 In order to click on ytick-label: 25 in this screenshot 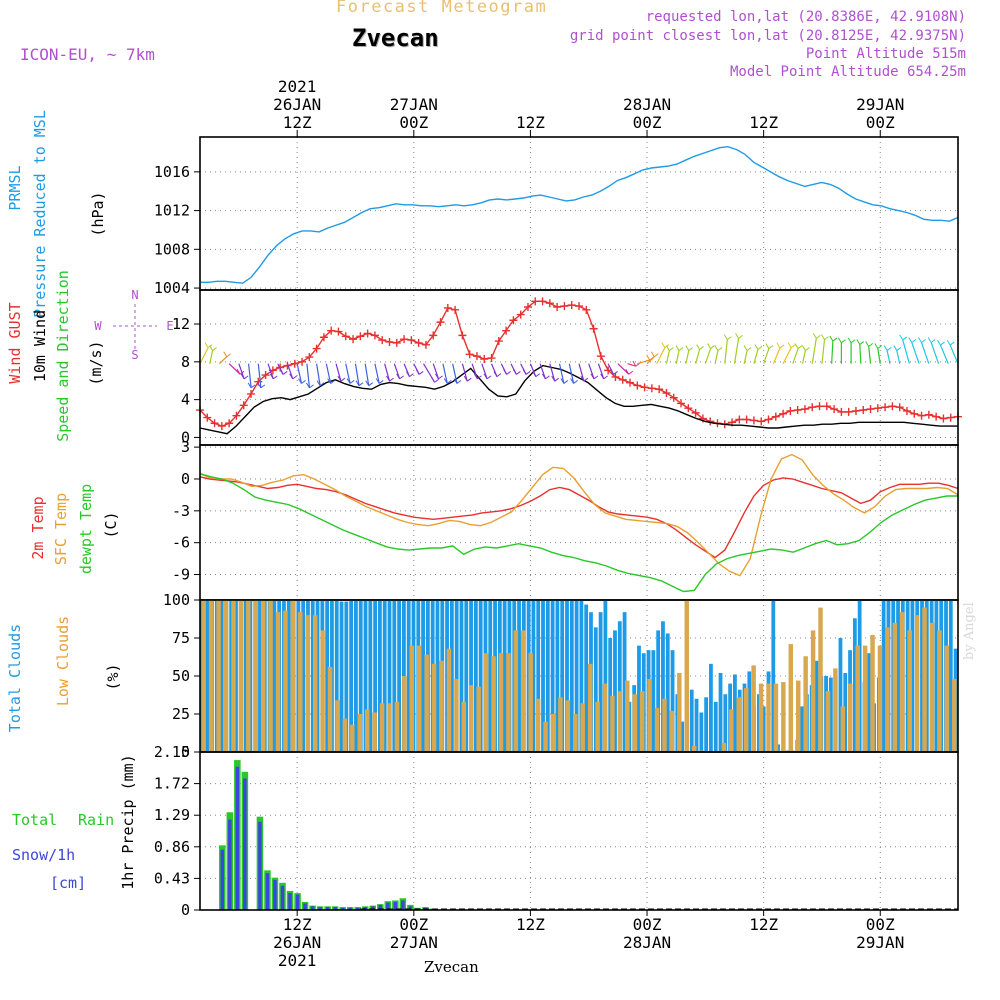, I will do `click(181, 714)`.